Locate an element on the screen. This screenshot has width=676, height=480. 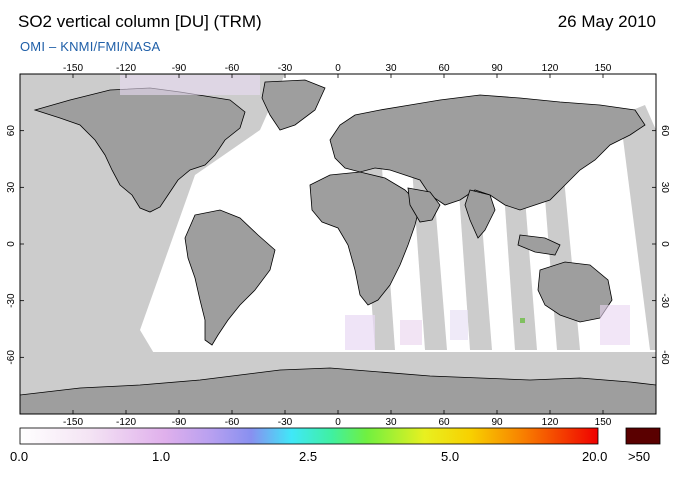
arabian-peninsula is located at coordinates (424, 205).